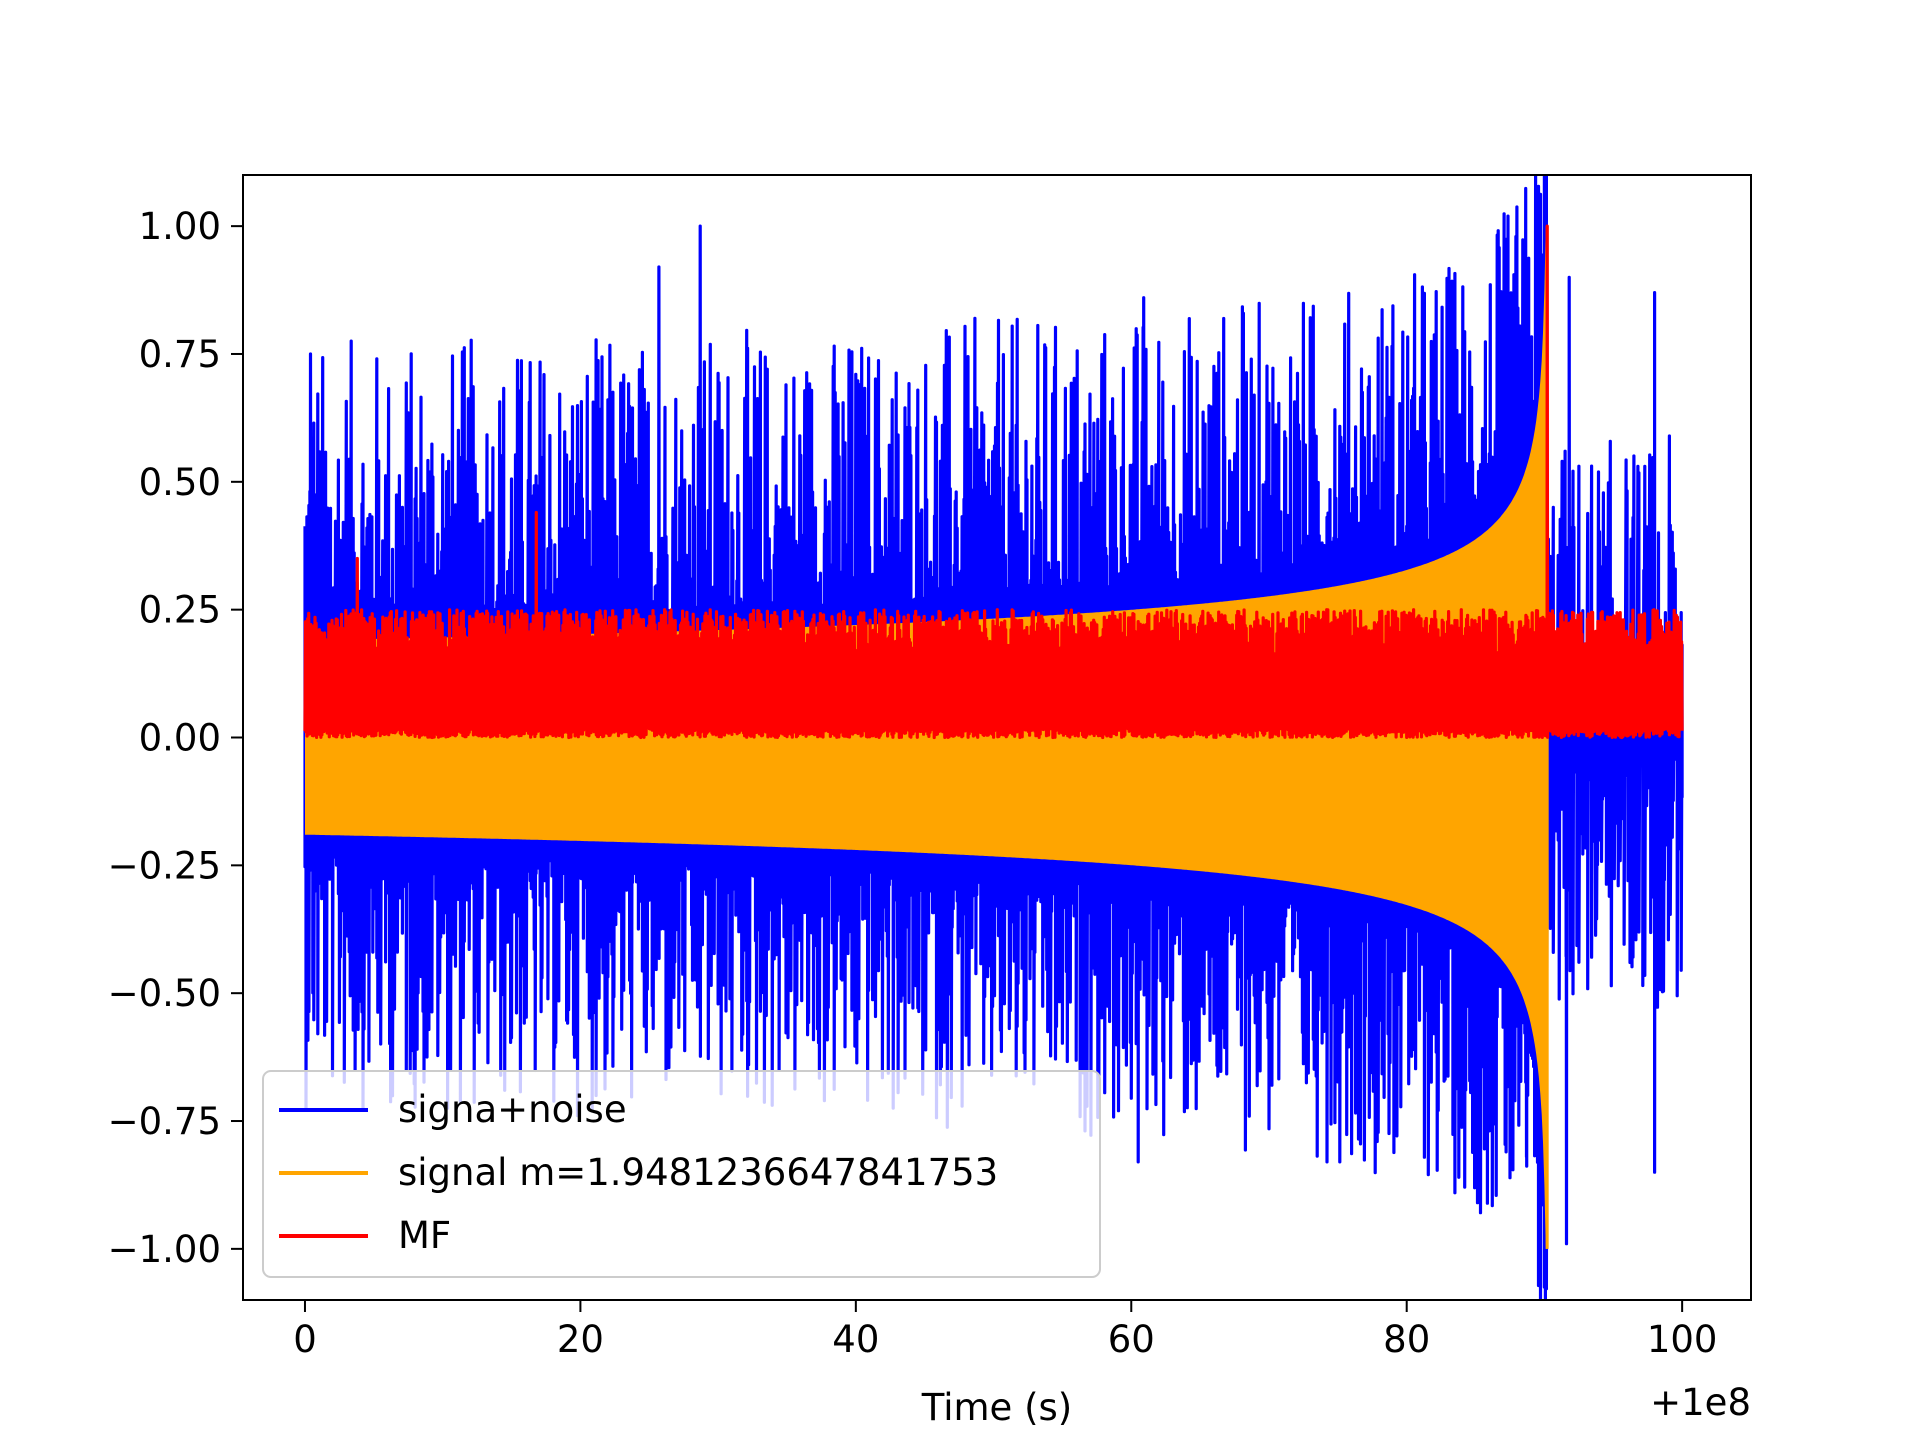 This screenshot has height=1444, width=1920. I want to click on y-tick-label: 1.00, so click(180, 226).